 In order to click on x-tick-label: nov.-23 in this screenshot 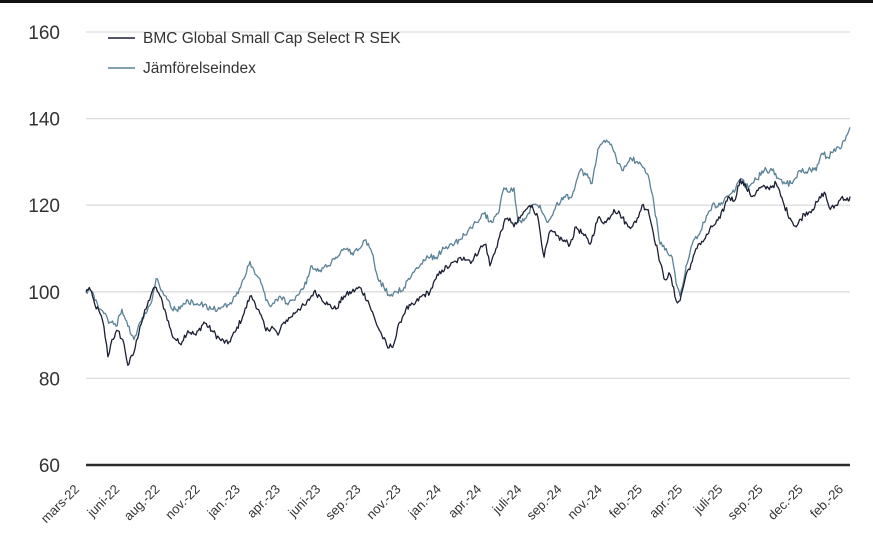, I will do `click(383, 502)`.